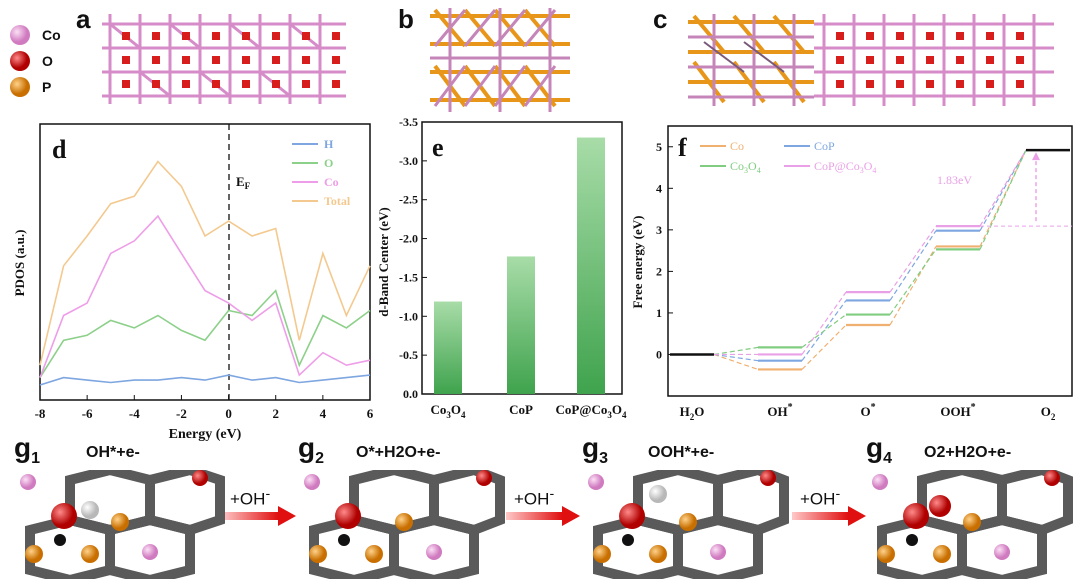  What do you see at coordinates (543, 516) in the screenshot?
I see `arrow-2-icon` at bounding box center [543, 516].